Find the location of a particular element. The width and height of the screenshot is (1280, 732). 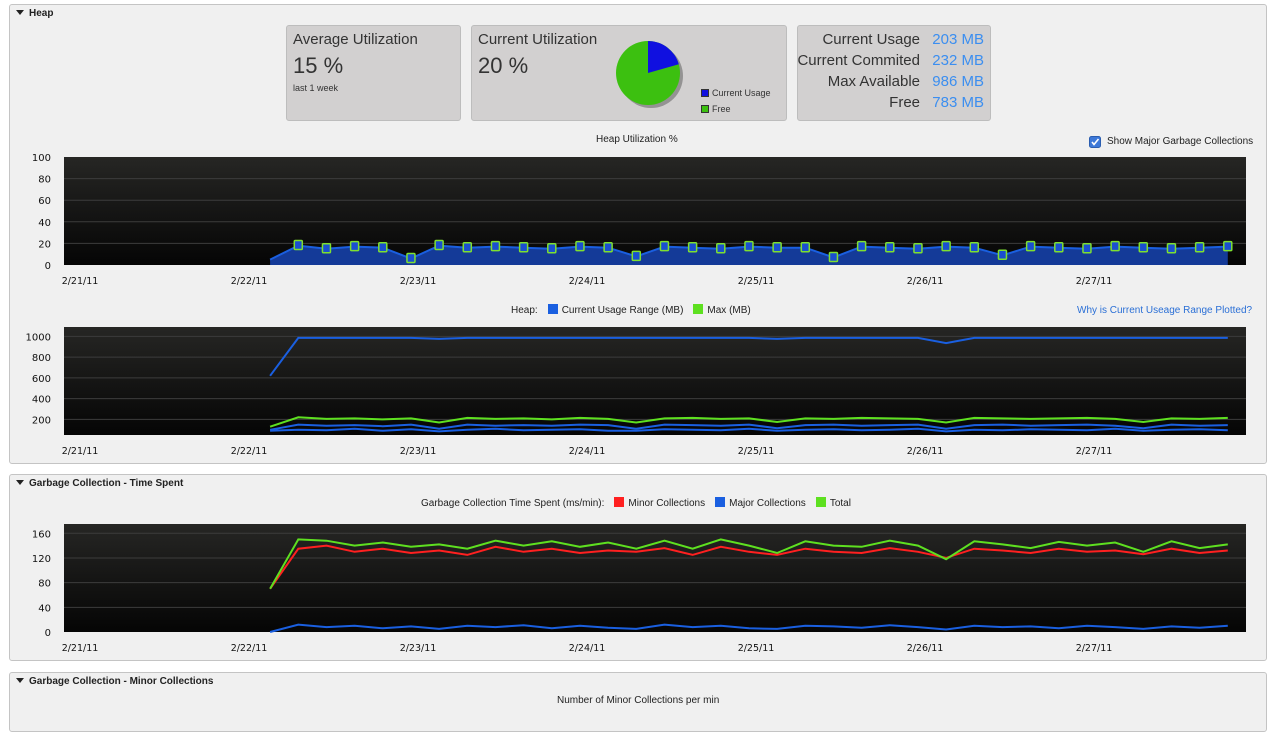

y-tick-label: 400 is located at coordinates (41, 400).